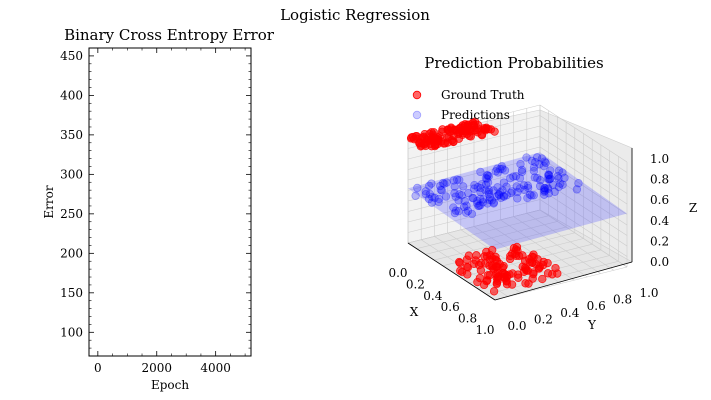 The width and height of the screenshot is (711, 400). Describe the element at coordinates (467, 319) in the screenshot. I see `x-tick-label: 0.8` at that location.